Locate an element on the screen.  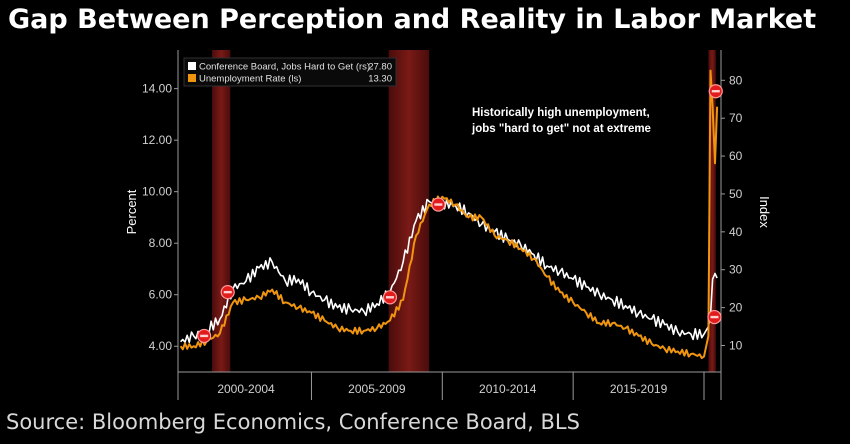
left-axis-label: Percent is located at coordinates (131, 211).